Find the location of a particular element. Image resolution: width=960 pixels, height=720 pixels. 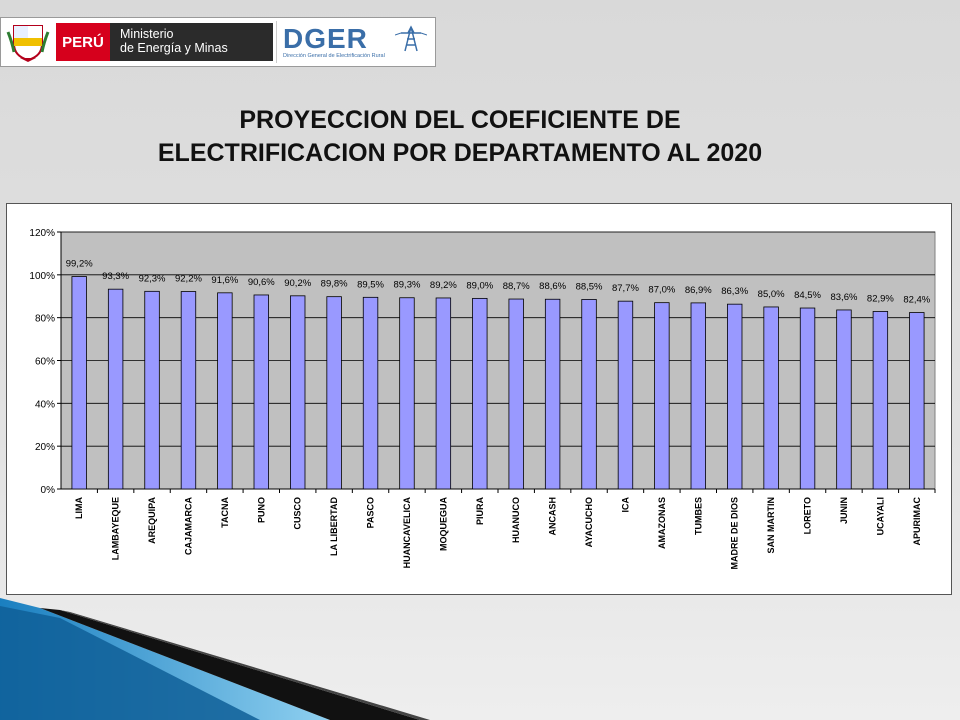

peru-label: PERÚ is located at coordinates (83, 42).